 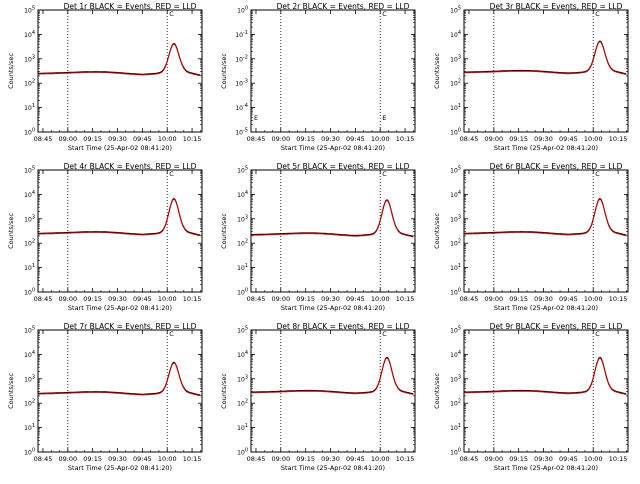 I want to click on y-tick-label: 10⁻⁴, so click(x=241, y=107).